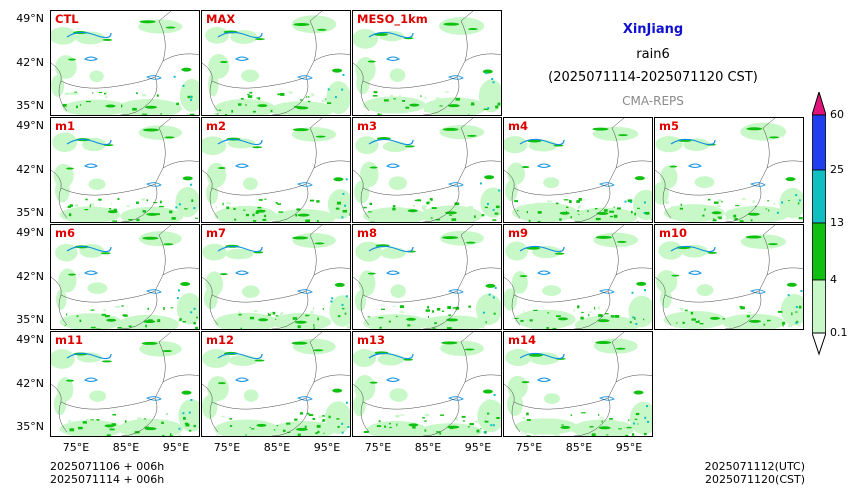  What do you see at coordinates (30, 339) in the screenshot?
I see `lat-tick-label: 49°N` at bounding box center [30, 339].